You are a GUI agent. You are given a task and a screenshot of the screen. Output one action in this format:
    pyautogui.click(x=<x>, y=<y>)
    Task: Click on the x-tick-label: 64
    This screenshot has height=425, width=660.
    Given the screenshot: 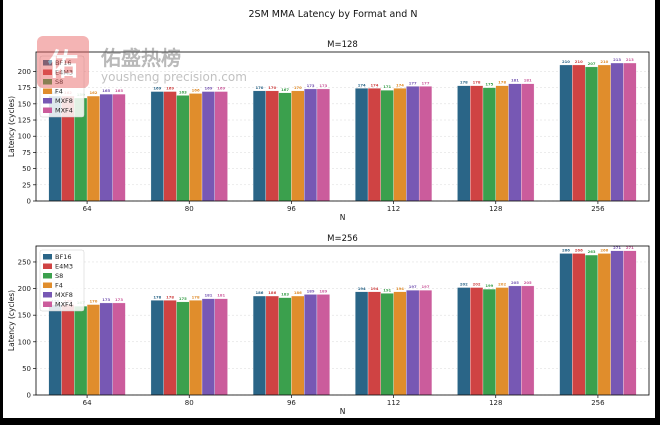 What is the action you would take?
    pyautogui.click(x=87, y=209)
    